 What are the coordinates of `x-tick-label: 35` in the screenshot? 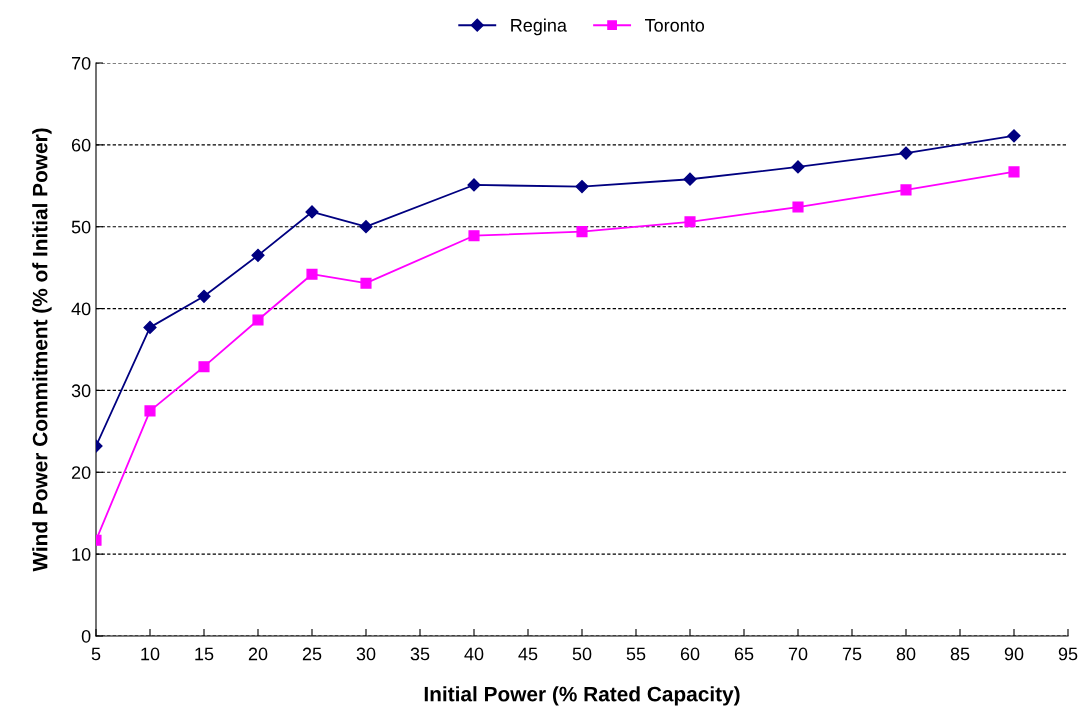 It's located at (420, 654).